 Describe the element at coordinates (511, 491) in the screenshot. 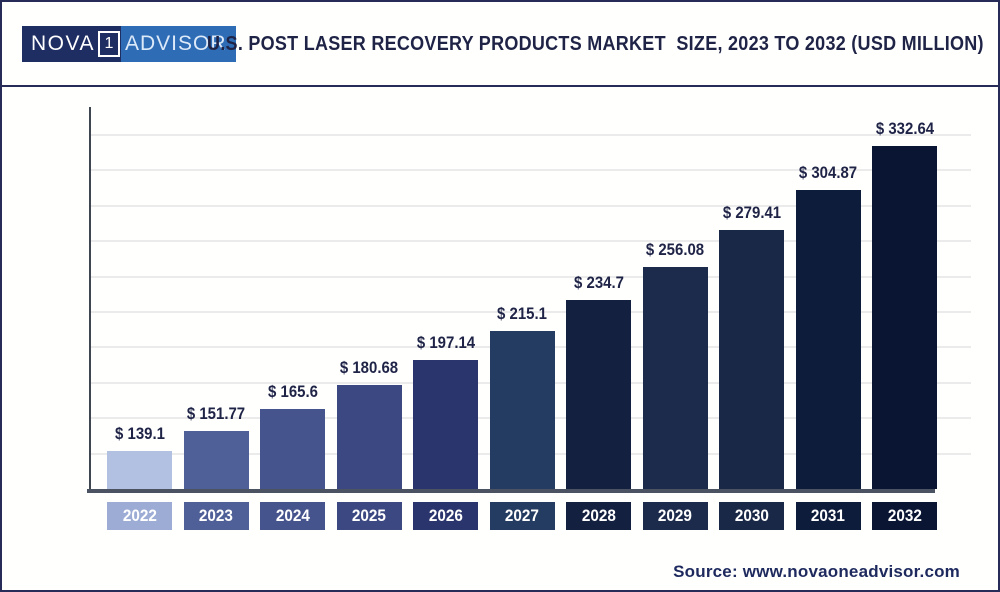

I see `x-axis-line` at that location.